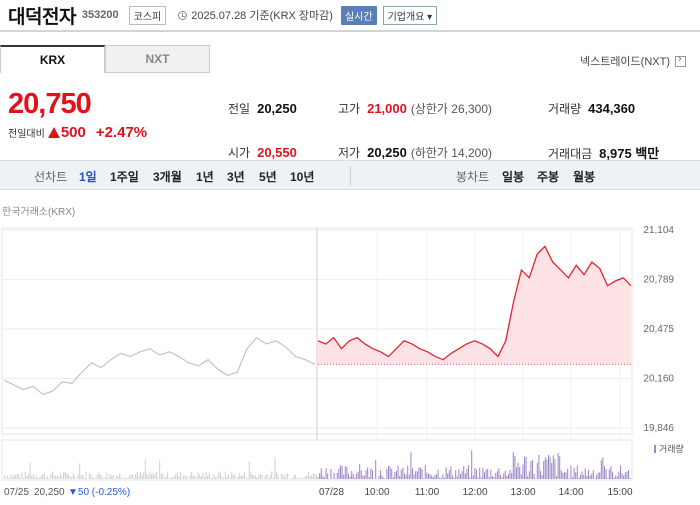 The image size is (700, 505). Describe the element at coordinates (236, 177) in the screenshot. I see `period-3y: 3년` at that location.